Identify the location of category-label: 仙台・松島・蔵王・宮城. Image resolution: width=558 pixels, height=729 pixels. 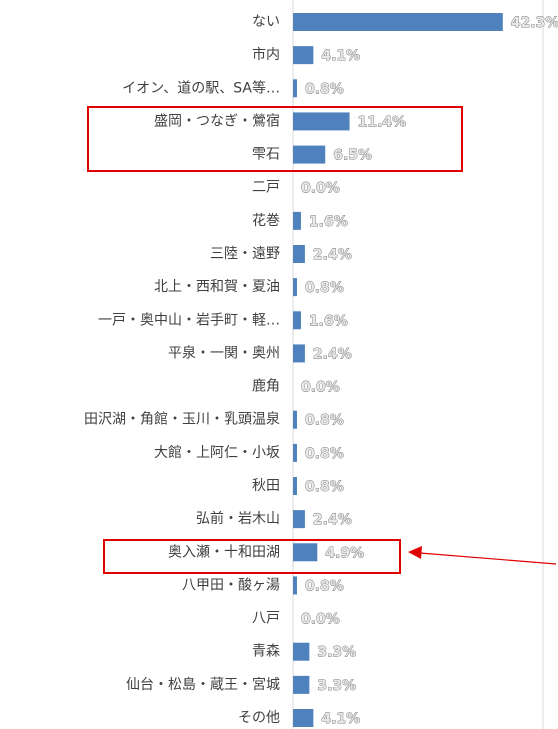
(203, 685).